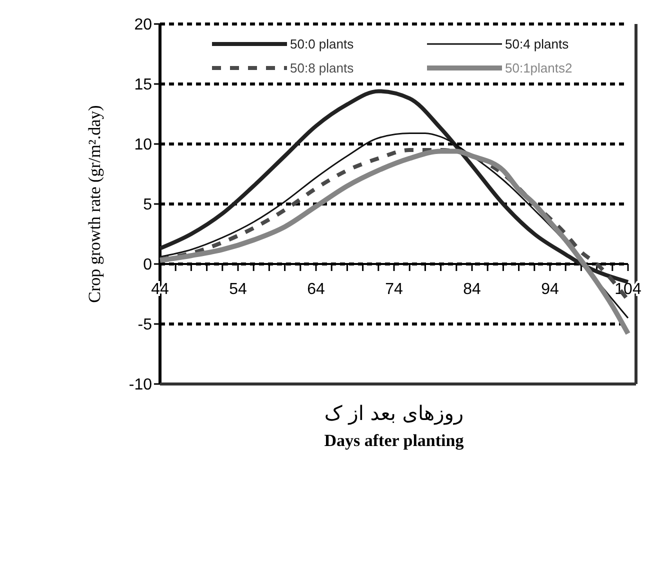 The width and height of the screenshot is (649, 580). I want to click on x-tick-label: 74, so click(394, 289).